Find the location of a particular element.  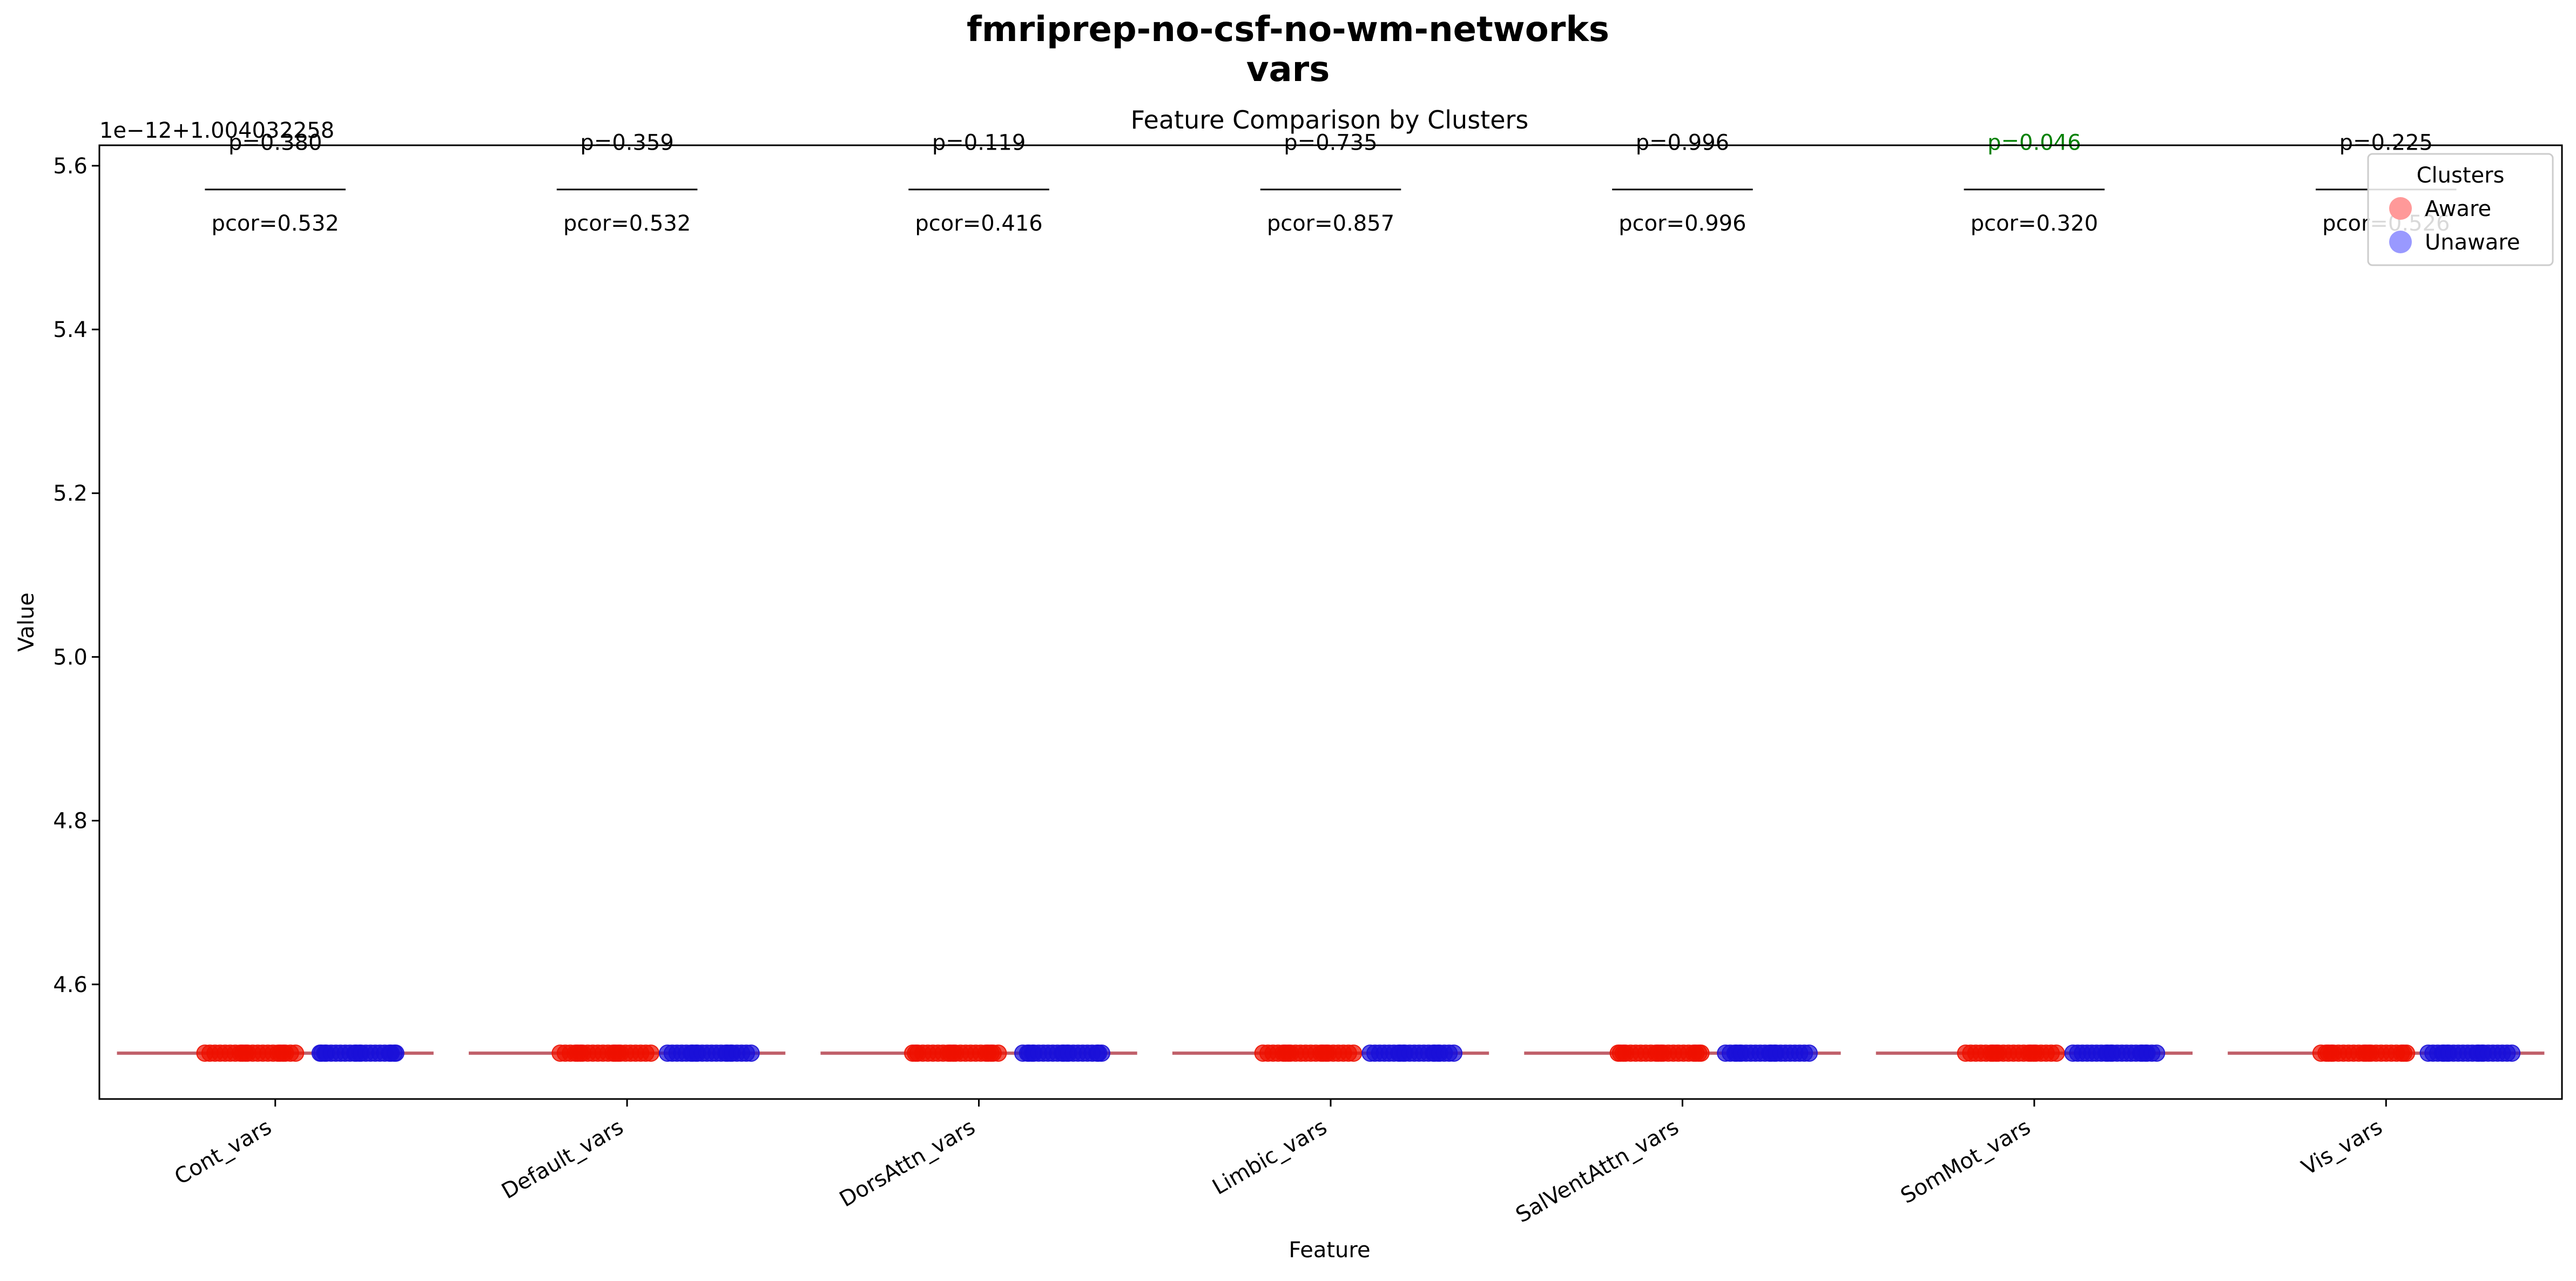

chart-marks is located at coordinates (1331, 1053).